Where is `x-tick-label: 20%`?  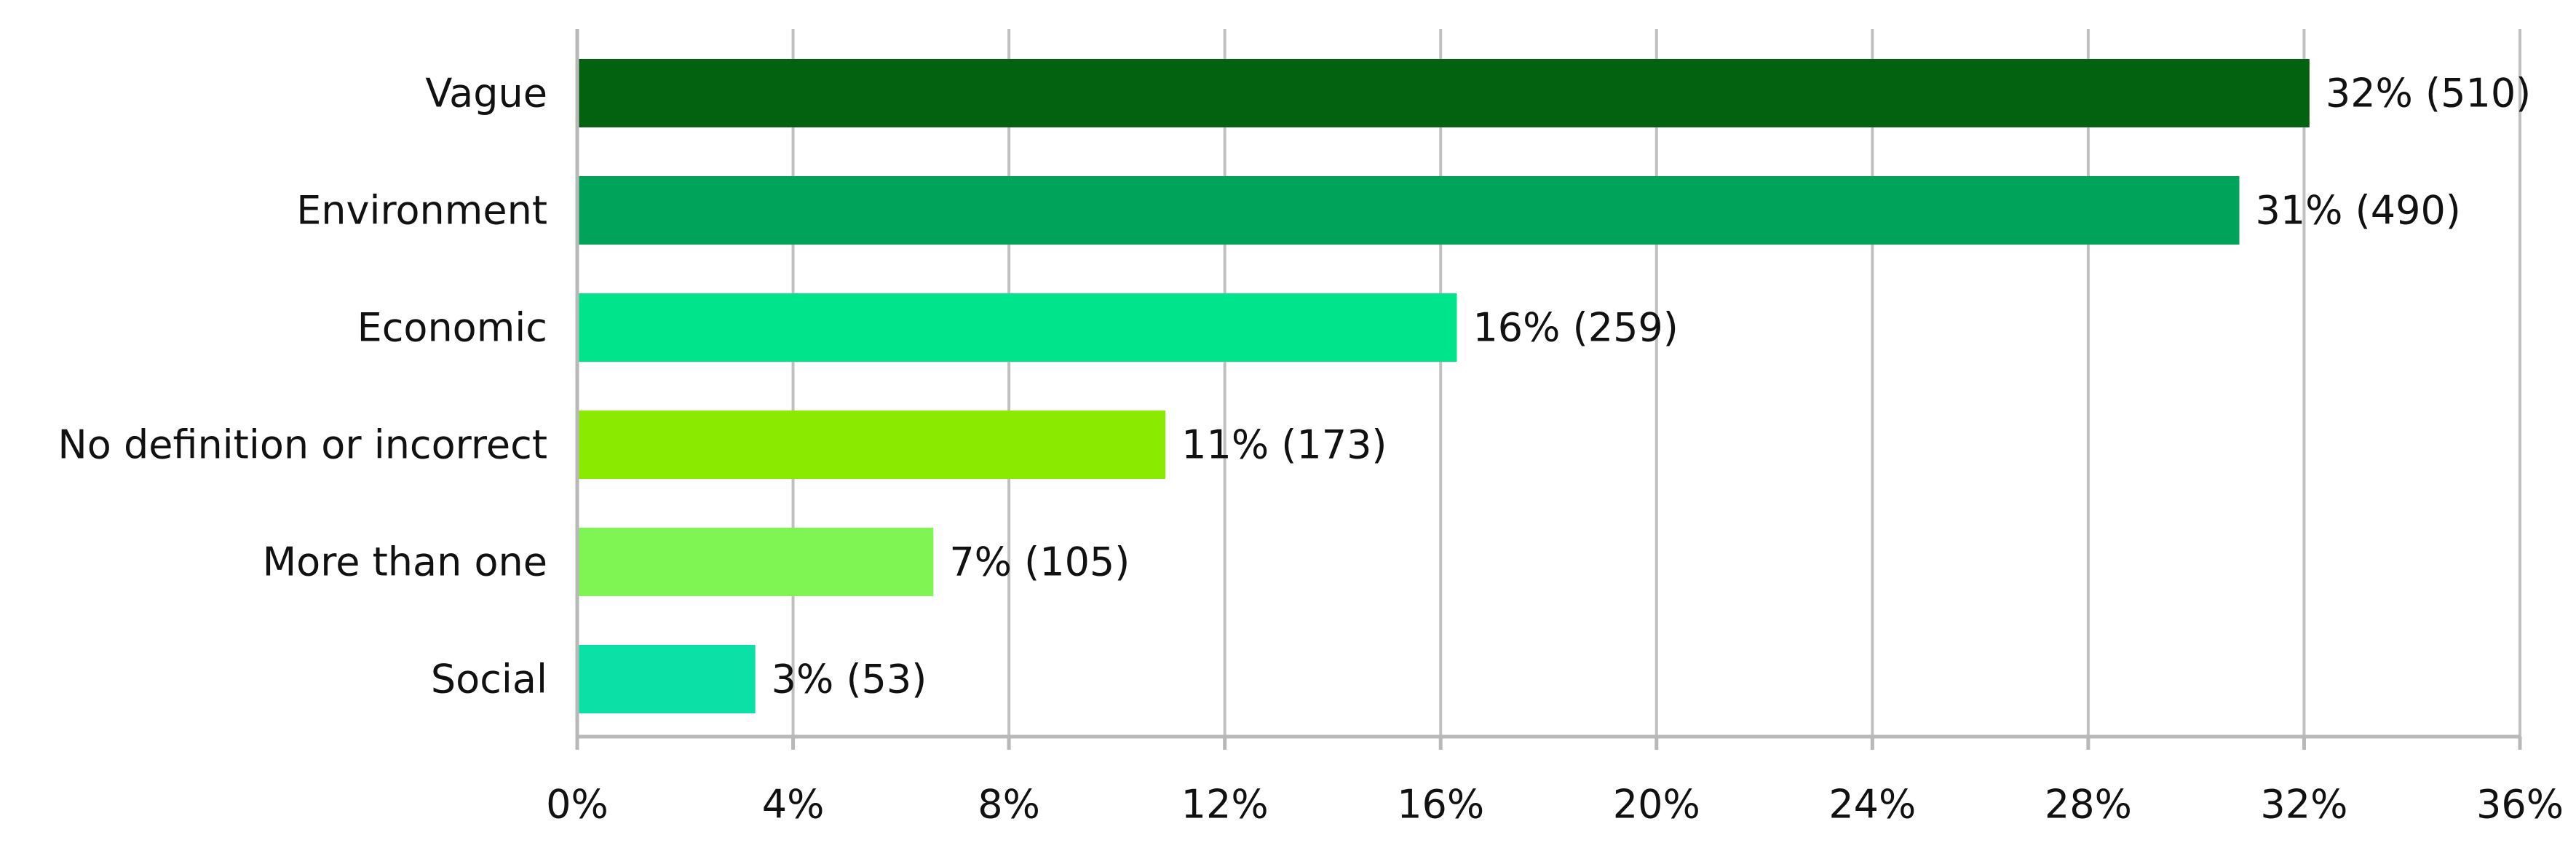 x-tick-label: 20% is located at coordinates (1656, 805).